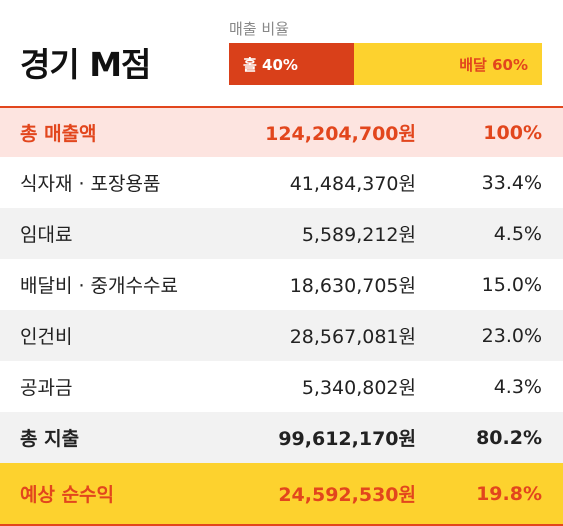 The height and width of the screenshot is (526, 563). I want to click on ratio-bar: 홀 40% 배달 60%, so click(385, 64).